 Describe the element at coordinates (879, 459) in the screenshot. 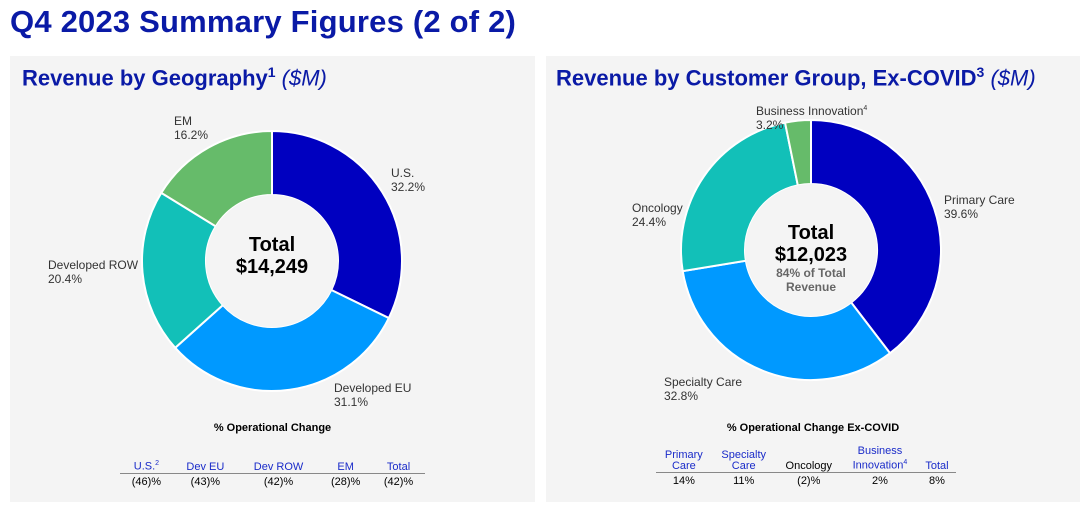

I see `cg-col-header: Business Innovation4` at that location.